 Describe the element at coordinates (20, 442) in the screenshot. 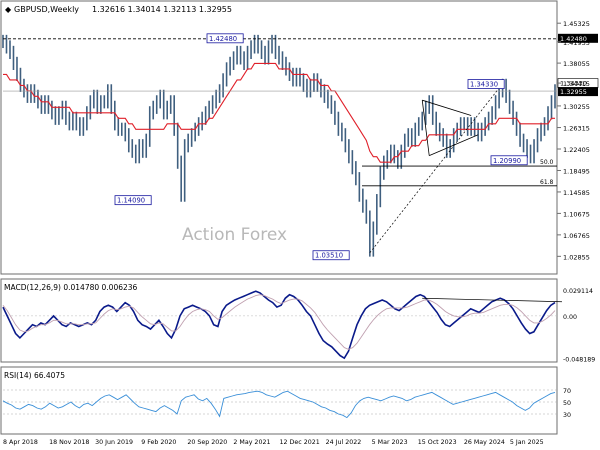

I see `x-axis-label: 8 Apr 2018` at that location.